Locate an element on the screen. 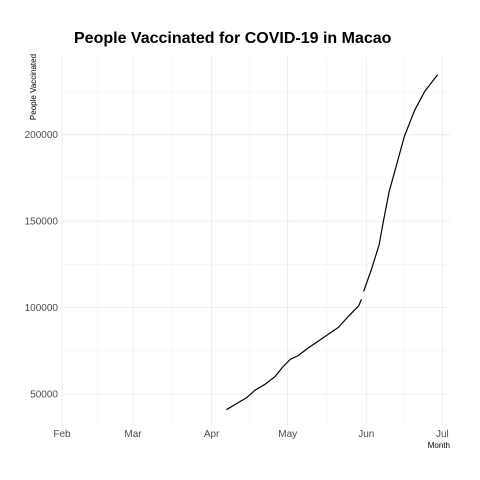 Image resolution: width=480 pixels, height=480 pixels. x-tick-label: Apr is located at coordinates (212, 434).